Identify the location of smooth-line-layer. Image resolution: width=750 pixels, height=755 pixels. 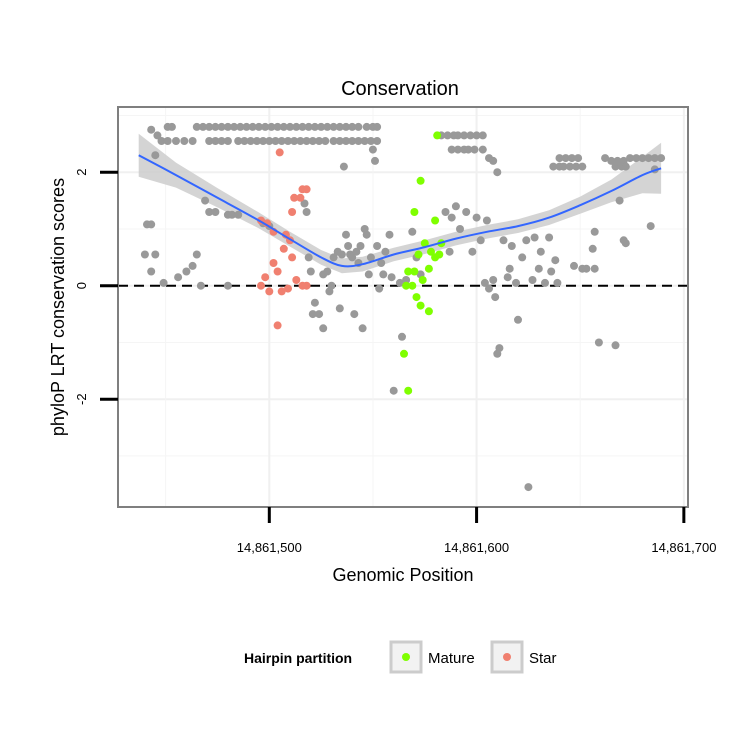
(400, 211).